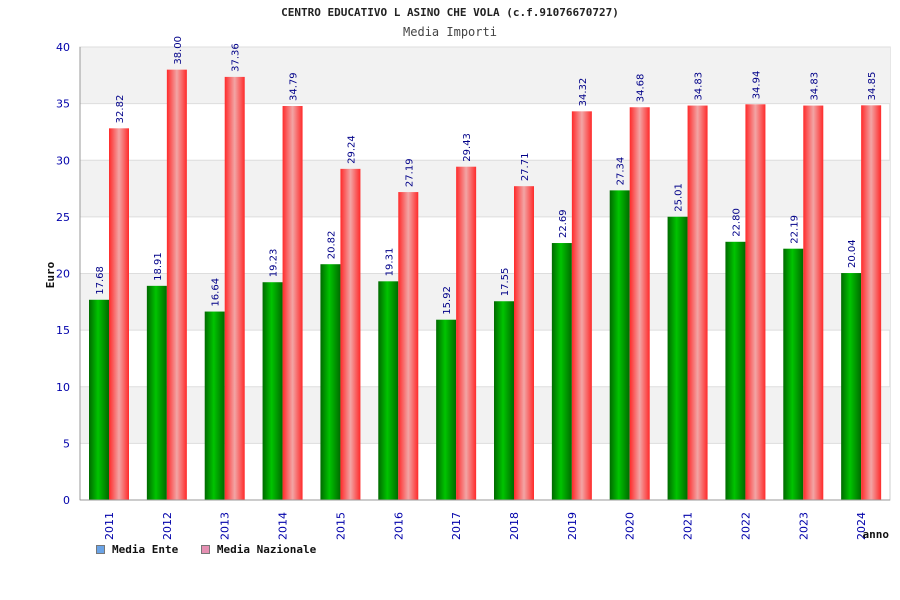 This screenshot has height=600, width=900. Describe the element at coordinates (63, 160) in the screenshot. I see `y-tick-label: 30` at that location.